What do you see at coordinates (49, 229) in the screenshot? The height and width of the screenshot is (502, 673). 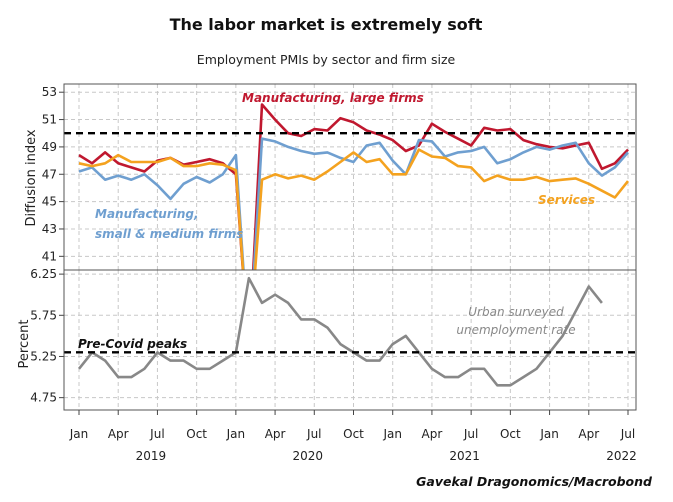 I see `pmi-y-tick-label: 43` at bounding box center [49, 229].